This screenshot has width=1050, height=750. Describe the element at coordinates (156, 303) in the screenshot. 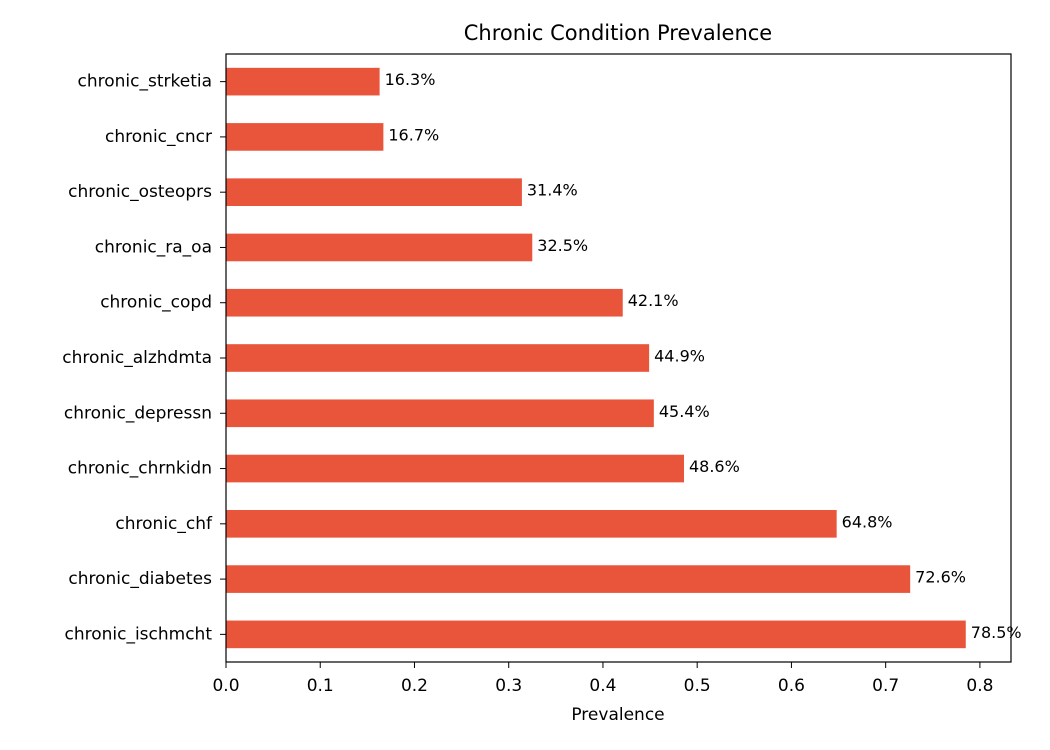

I see `y-tick-label: chronic_copd` at that location.